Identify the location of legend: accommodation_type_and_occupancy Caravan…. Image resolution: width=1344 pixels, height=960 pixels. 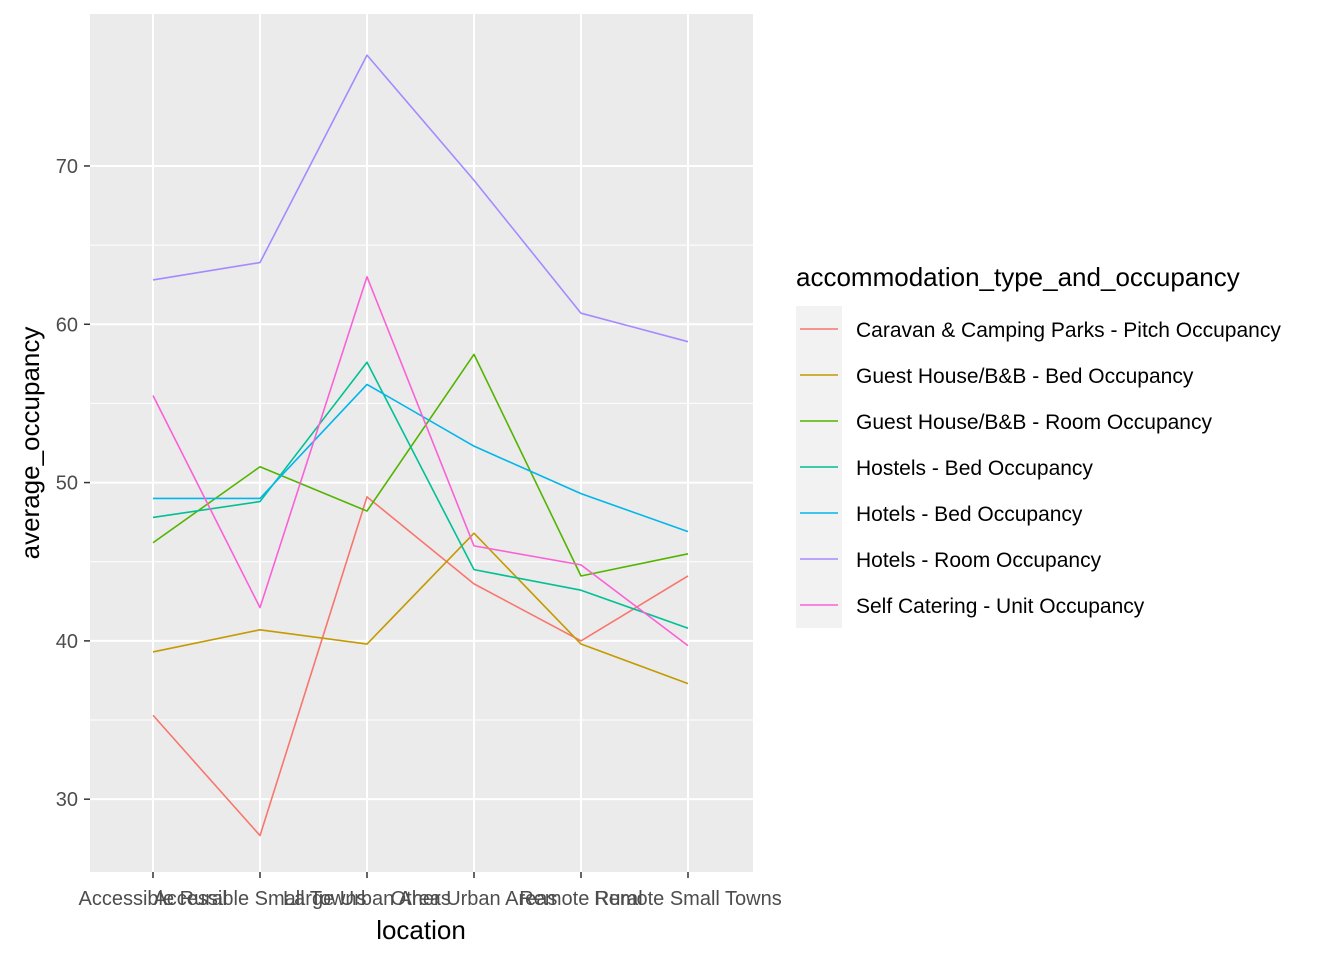
(1038, 445).